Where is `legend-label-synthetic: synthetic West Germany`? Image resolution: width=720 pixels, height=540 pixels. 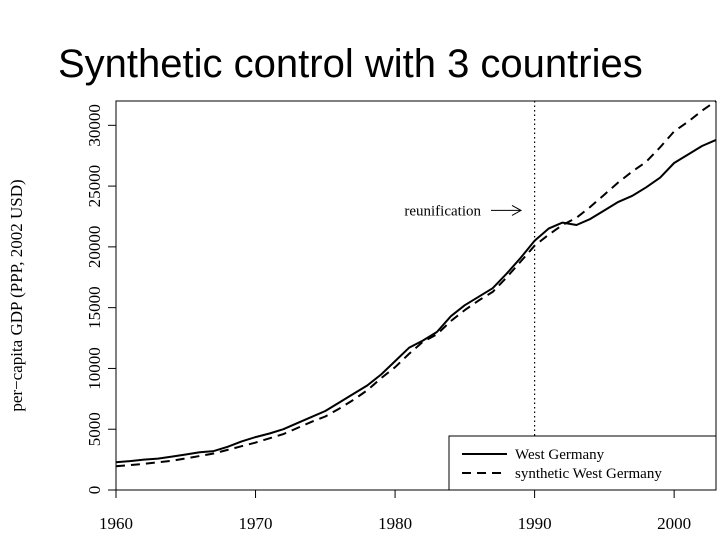 legend-label-synthetic: synthetic West Germany is located at coordinates (588, 474).